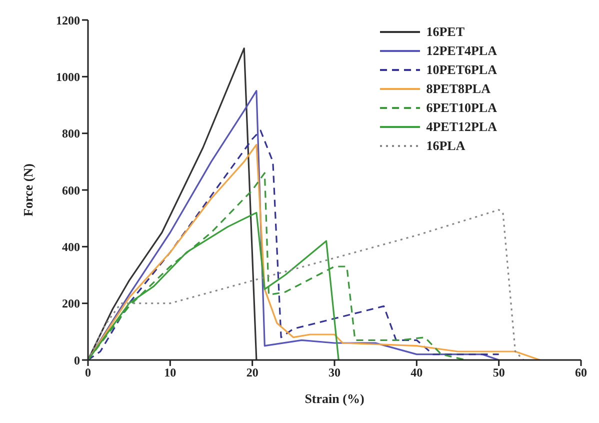 This screenshot has width=599, height=423. What do you see at coordinates (334, 373) in the screenshot?
I see `x-tick-label: 30` at bounding box center [334, 373].